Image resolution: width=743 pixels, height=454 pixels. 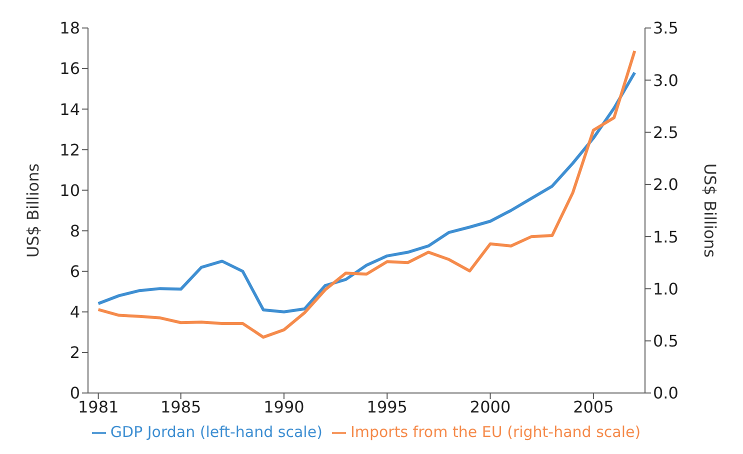 I want to click on y2-tick-label: 1.5, so click(x=665, y=236).